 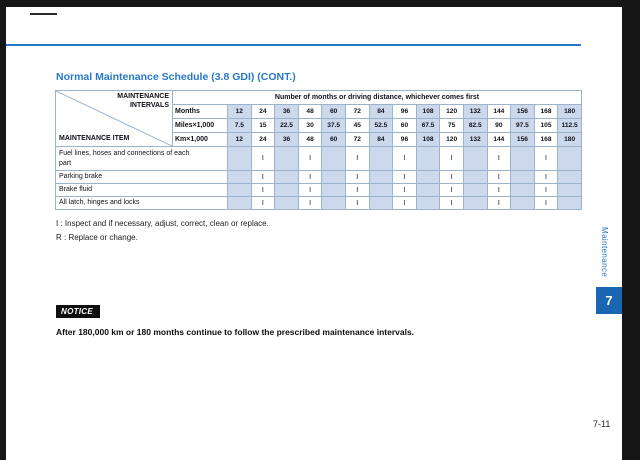 I want to click on interval-value: 60, so click(x=333, y=139).